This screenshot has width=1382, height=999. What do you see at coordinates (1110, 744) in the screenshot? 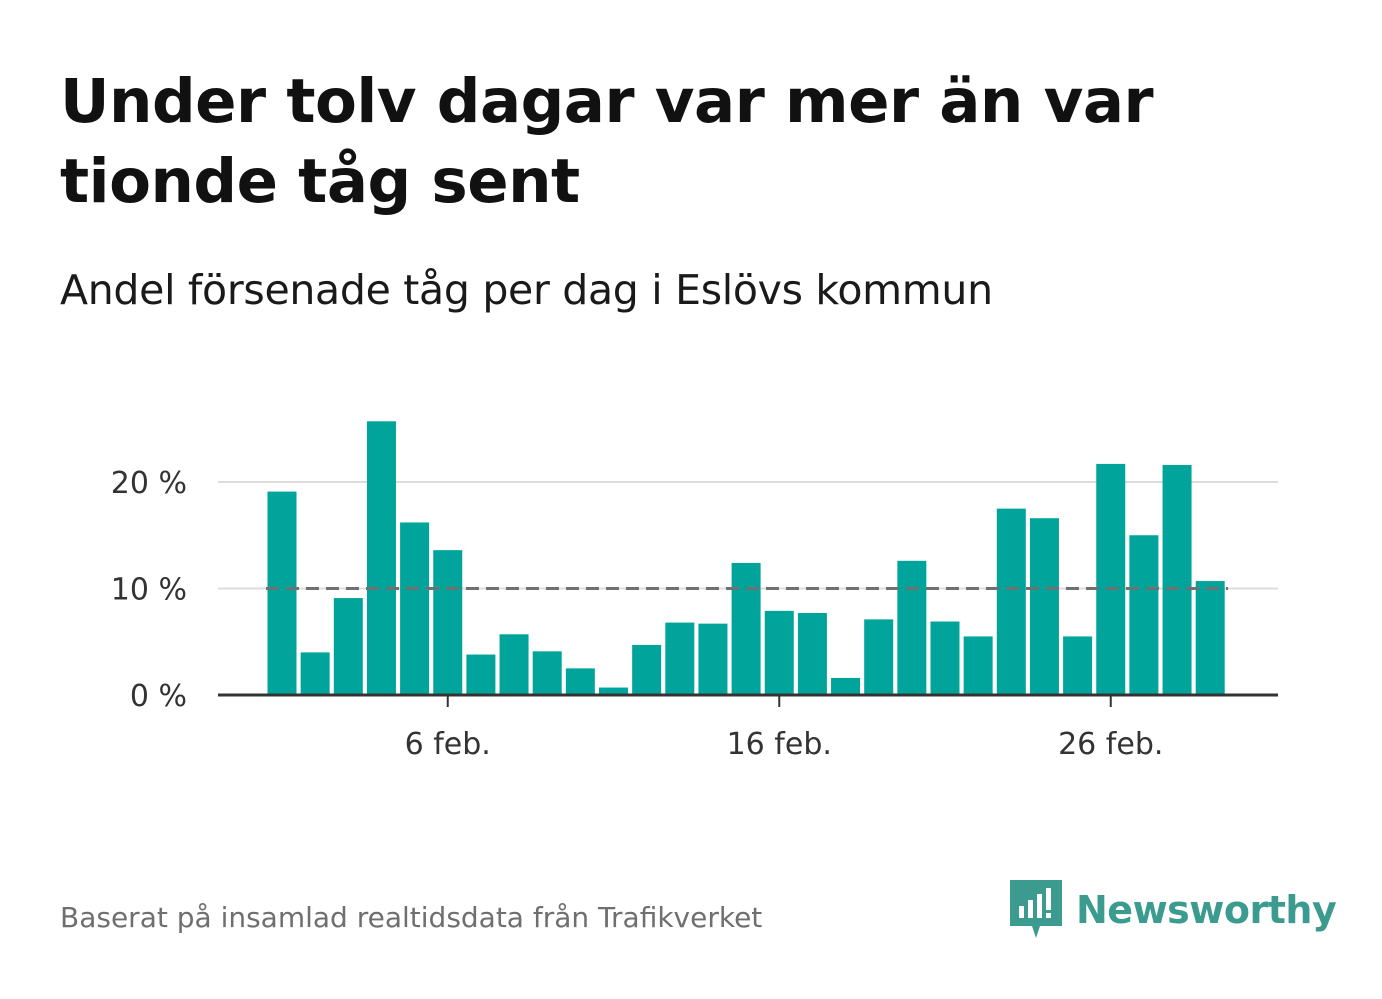
I see `x-tick-label: 26 feb.` at bounding box center [1110, 744].